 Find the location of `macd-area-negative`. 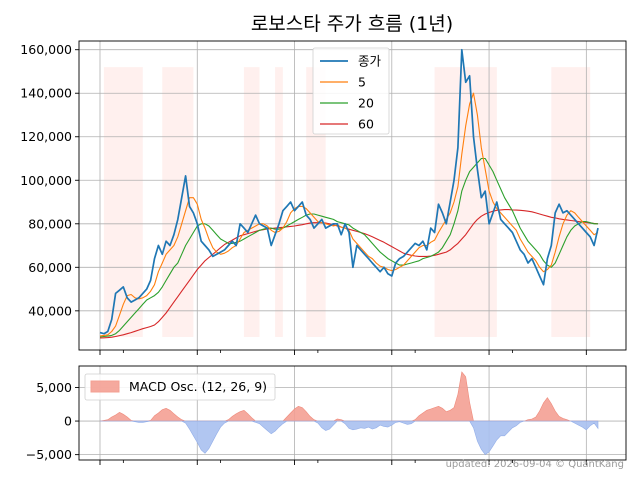

macd-area-negative is located at coordinates (349, 438).